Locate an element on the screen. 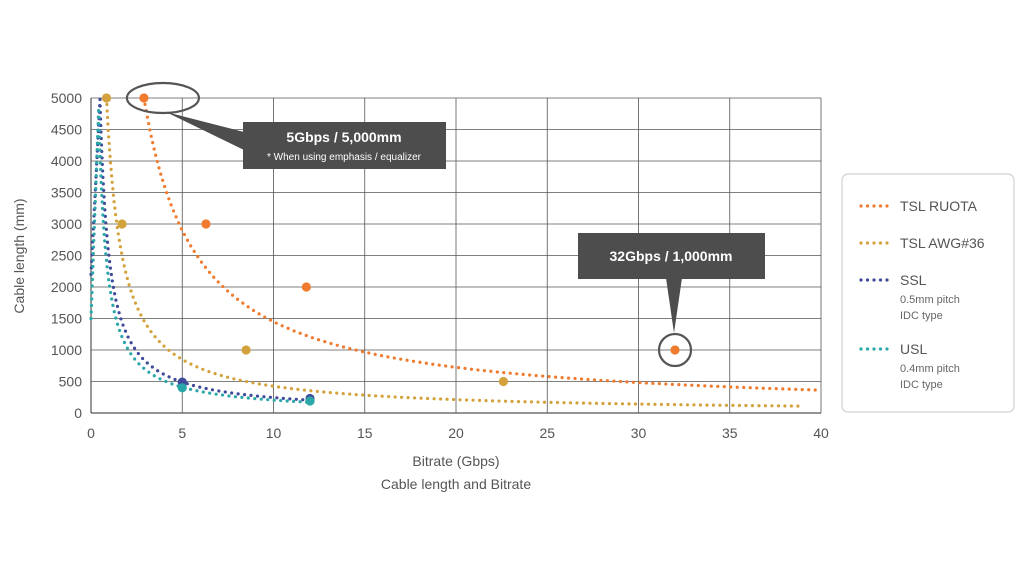 Image resolution: width=1024 pixels, height=576 pixels. y-tick-label: 4000 is located at coordinates (66, 161).